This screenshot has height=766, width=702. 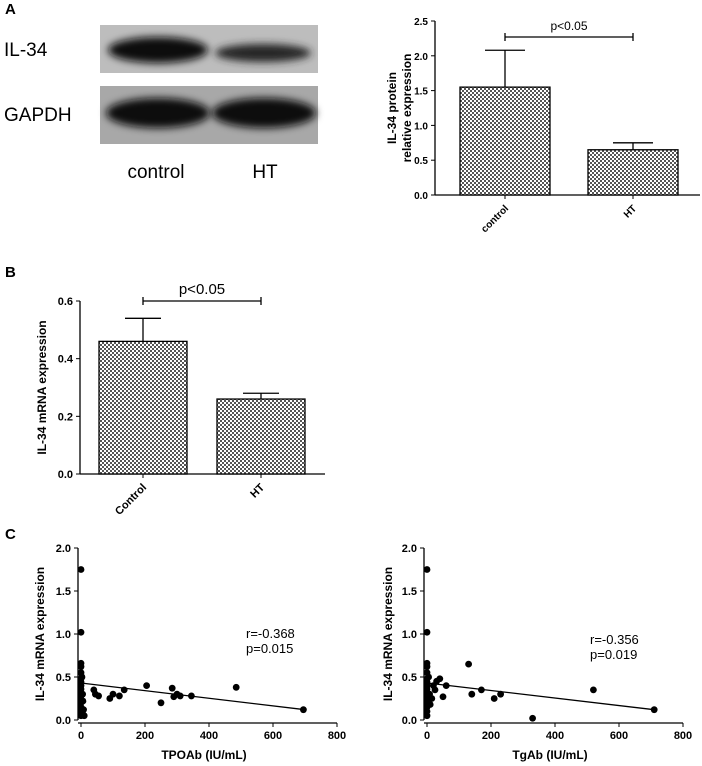 I want to click on correlation-annotation: p=0.019, so click(x=613, y=654).